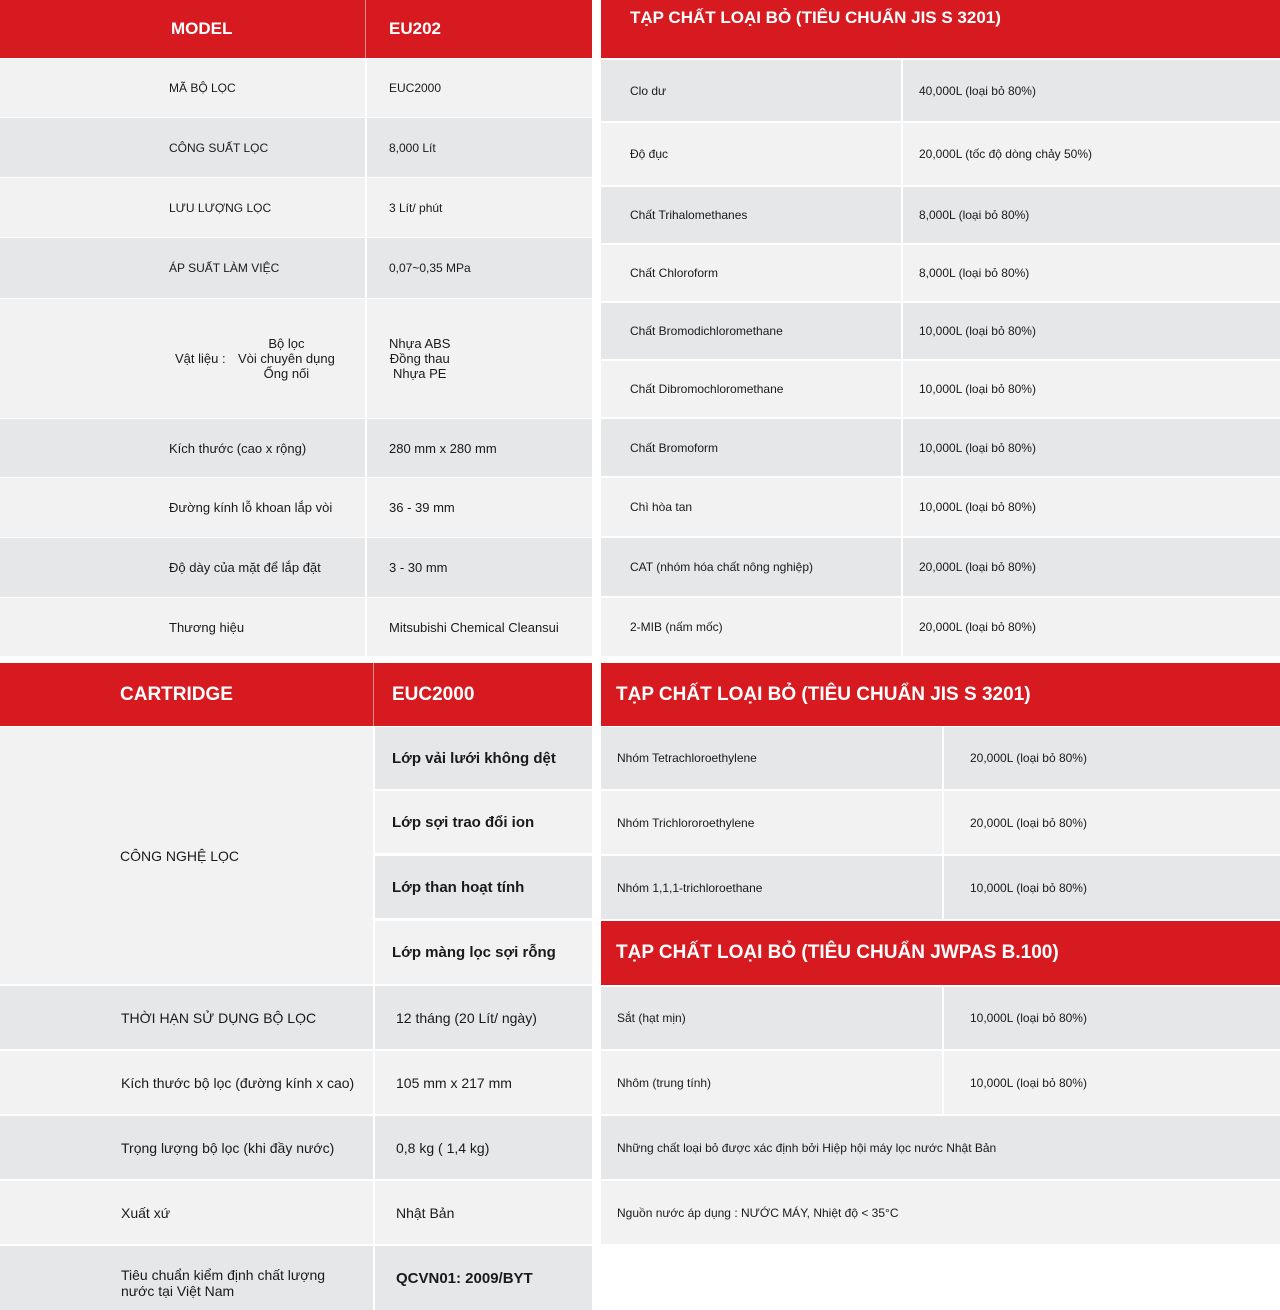  I want to click on row-value: 105 mm x 217 mm, so click(454, 1082).